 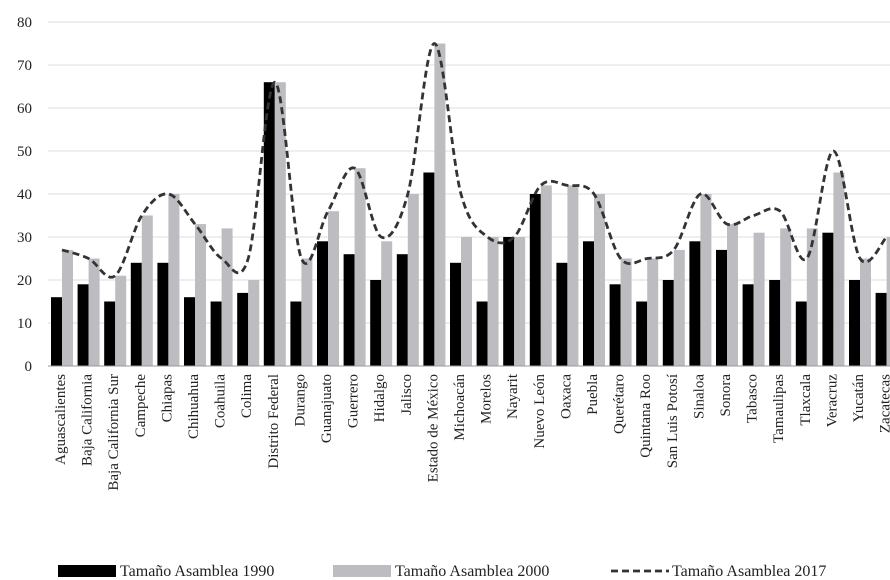 What do you see at coordinates (24, 66) in the screenshot?
I see `y-tick-label: 70` at bounding box center [24, 66].